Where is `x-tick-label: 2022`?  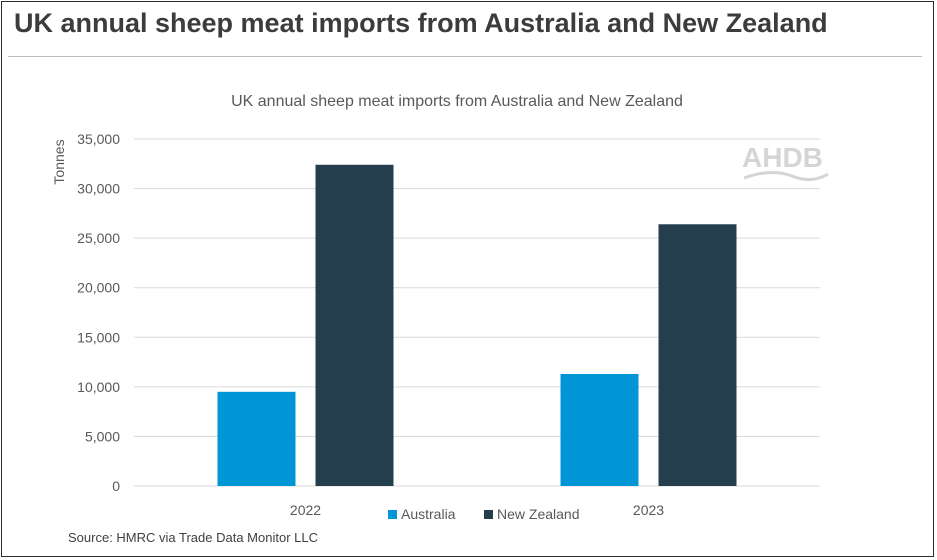
x-tick-label: 2022 is located at coordinates (305, 510).